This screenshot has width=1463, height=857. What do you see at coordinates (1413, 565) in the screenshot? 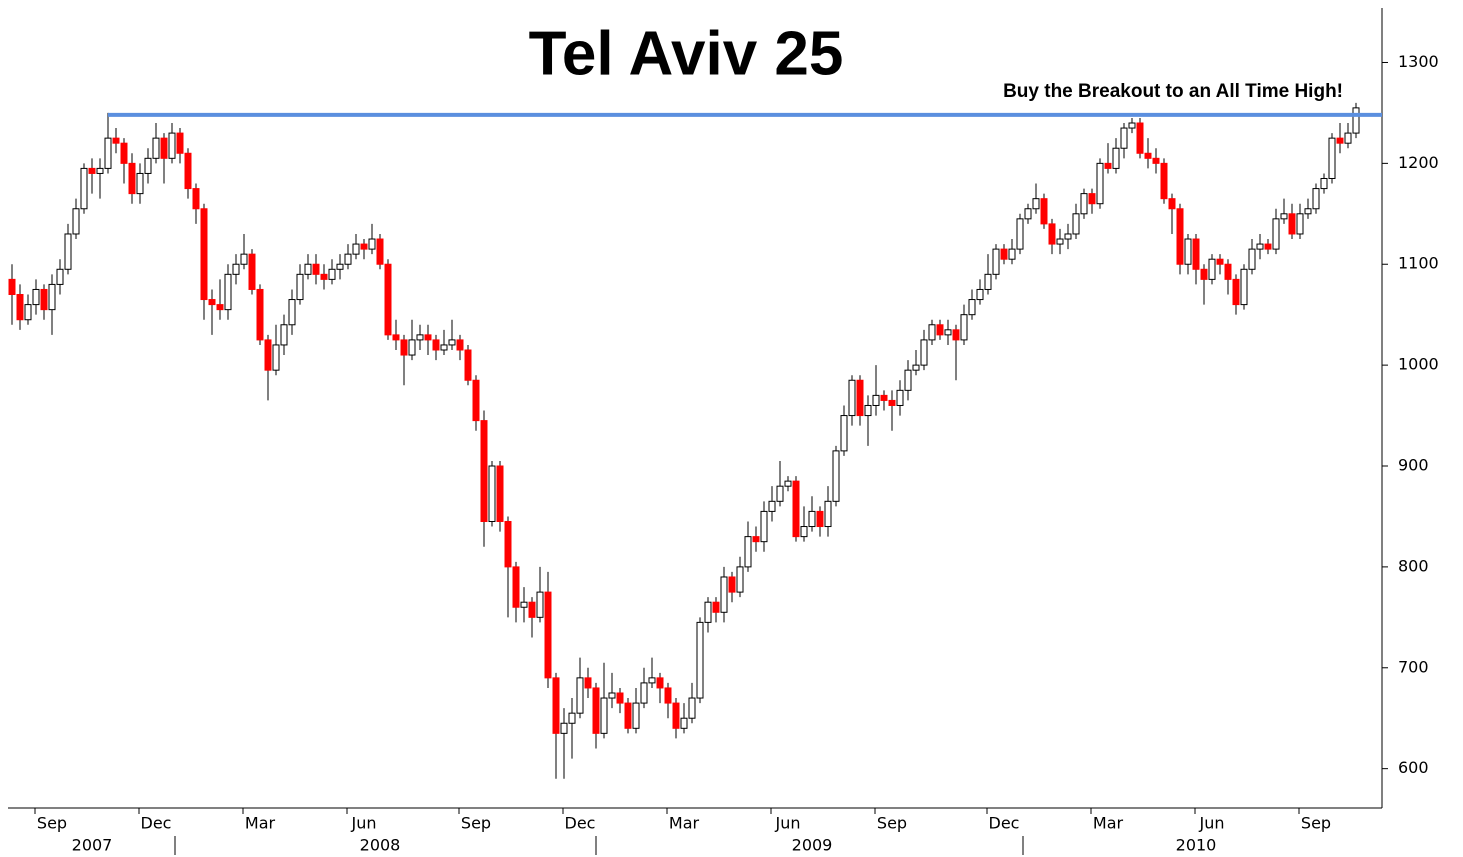
I see `y-tick-label: 800` at bounding box center [1413, 565].